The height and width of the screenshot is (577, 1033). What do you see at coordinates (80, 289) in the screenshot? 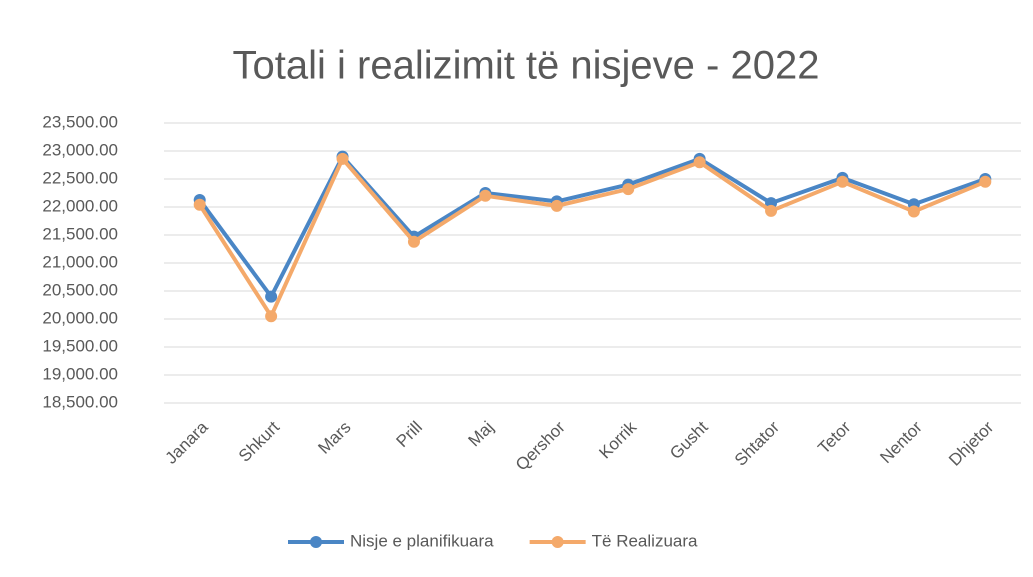
I see `y-tick-label: 20,500.00` at bounding box center [80, 289].